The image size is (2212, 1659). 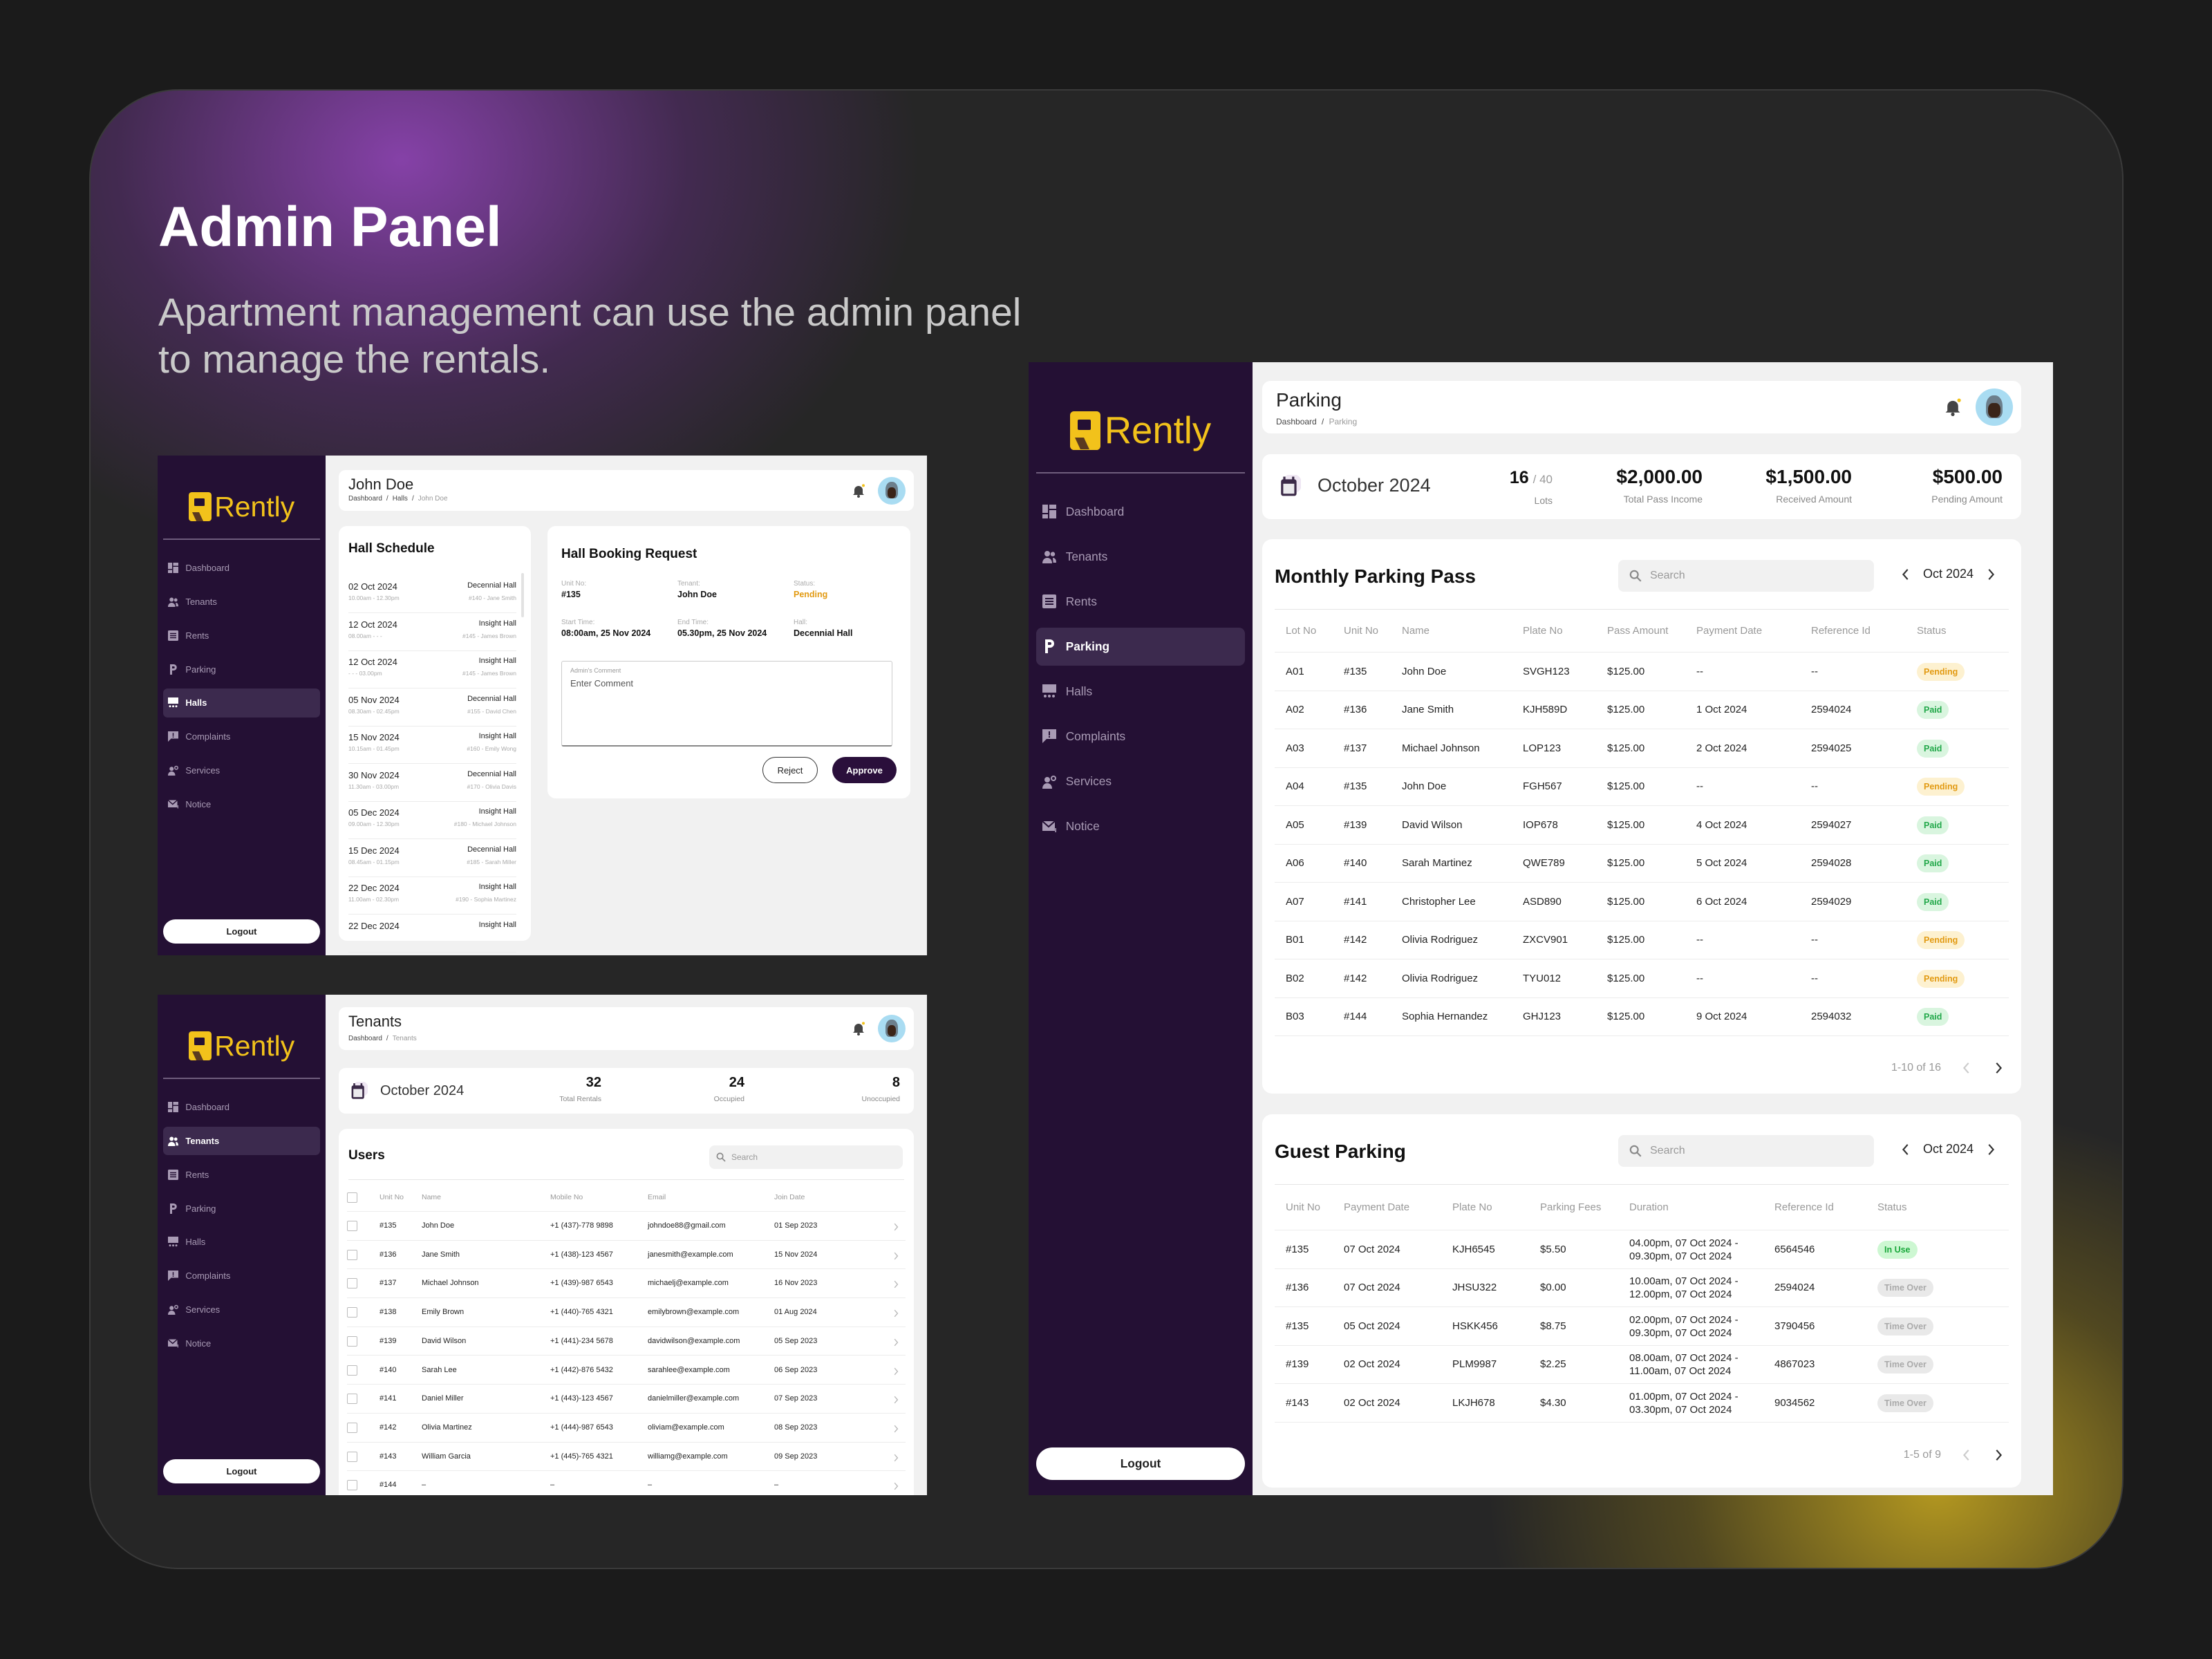 What do you see at coordinates (726, 704) in the screenshot?
I see `admin-comment-field: Admin's Comment Enter Comment` at bounding box center [726, 704].